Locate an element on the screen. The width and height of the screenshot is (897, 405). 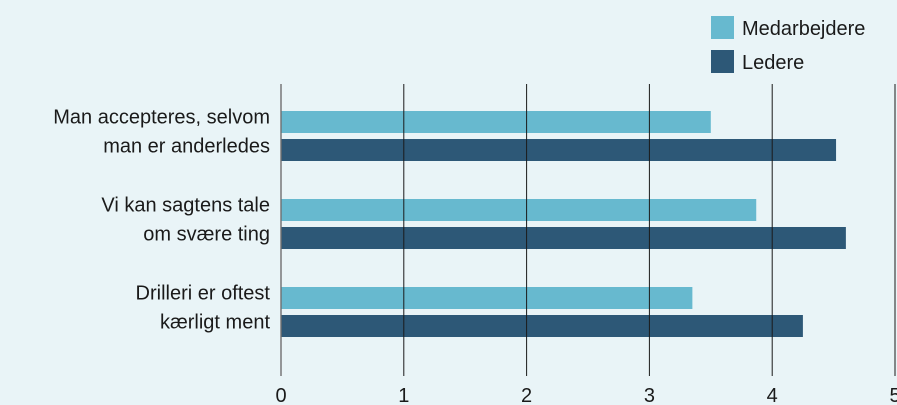
x-tick-label-5: 5 is located at coordinates (893, 395).